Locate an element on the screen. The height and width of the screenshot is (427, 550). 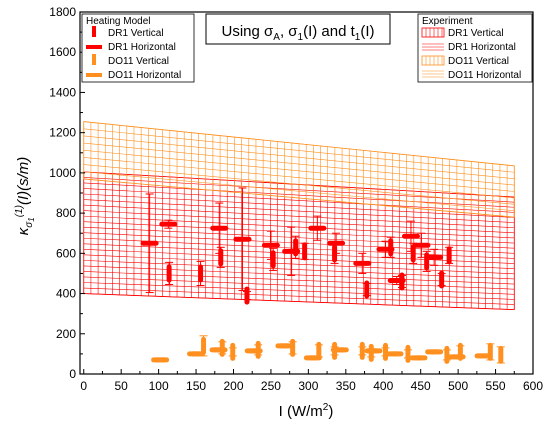
y-tick-label: 1600 is located at coordinates (62, 52).